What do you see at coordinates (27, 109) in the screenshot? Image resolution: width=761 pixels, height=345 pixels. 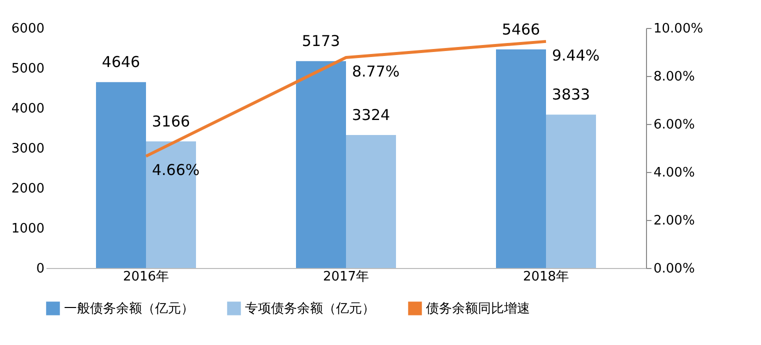 I see `y-tick-label: 4000` at bounding box center [27, 109].